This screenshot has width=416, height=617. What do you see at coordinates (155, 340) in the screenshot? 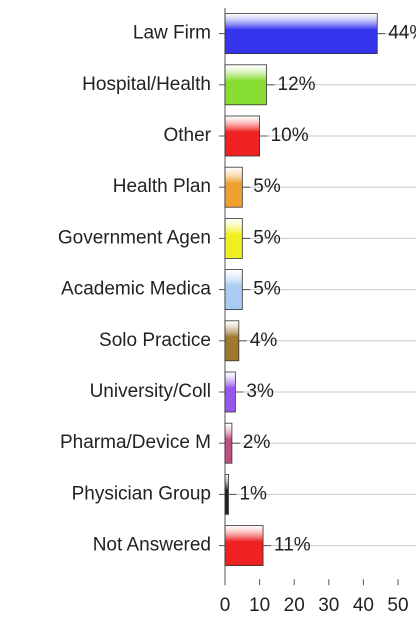
I see `y-tick-label: Solo Practice` at bounding box center [155, 340].